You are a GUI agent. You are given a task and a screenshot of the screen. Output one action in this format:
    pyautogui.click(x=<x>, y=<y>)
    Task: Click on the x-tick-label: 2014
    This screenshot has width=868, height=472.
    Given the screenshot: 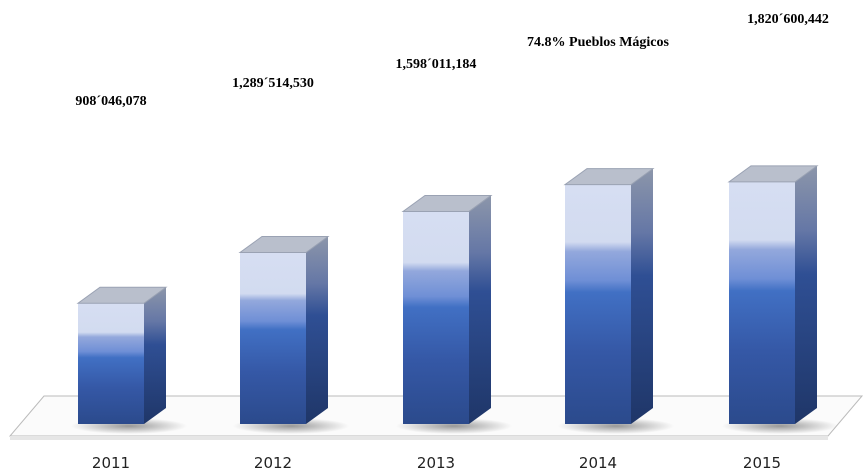 What is the action you would take?
    pyautogui.click(x=598, y=463)
    